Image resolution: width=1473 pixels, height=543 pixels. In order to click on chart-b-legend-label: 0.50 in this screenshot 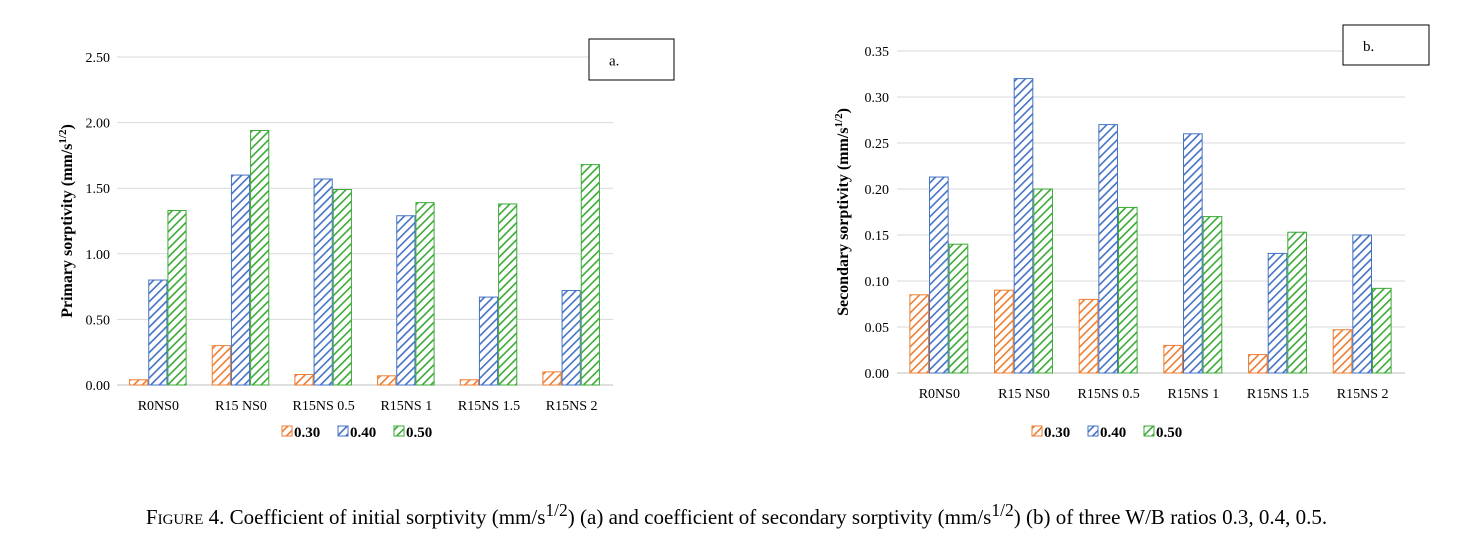, I will do `click(1169, 433)`.